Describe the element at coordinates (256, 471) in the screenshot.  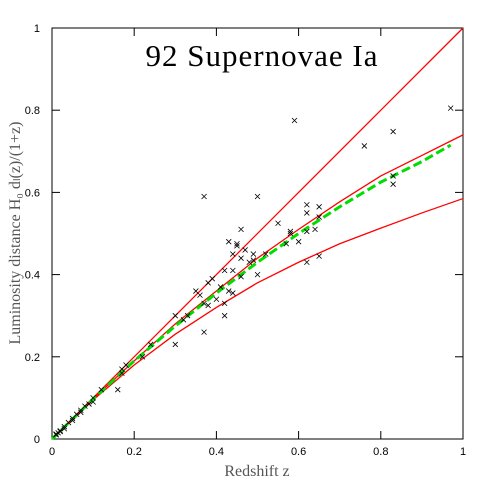
I see `x-axis-label: Redshift z` at that location.